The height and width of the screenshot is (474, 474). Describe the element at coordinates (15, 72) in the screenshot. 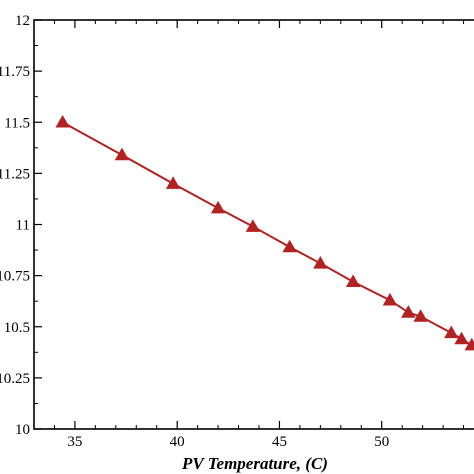

I see `y-tick-label: 11.75` at that location.